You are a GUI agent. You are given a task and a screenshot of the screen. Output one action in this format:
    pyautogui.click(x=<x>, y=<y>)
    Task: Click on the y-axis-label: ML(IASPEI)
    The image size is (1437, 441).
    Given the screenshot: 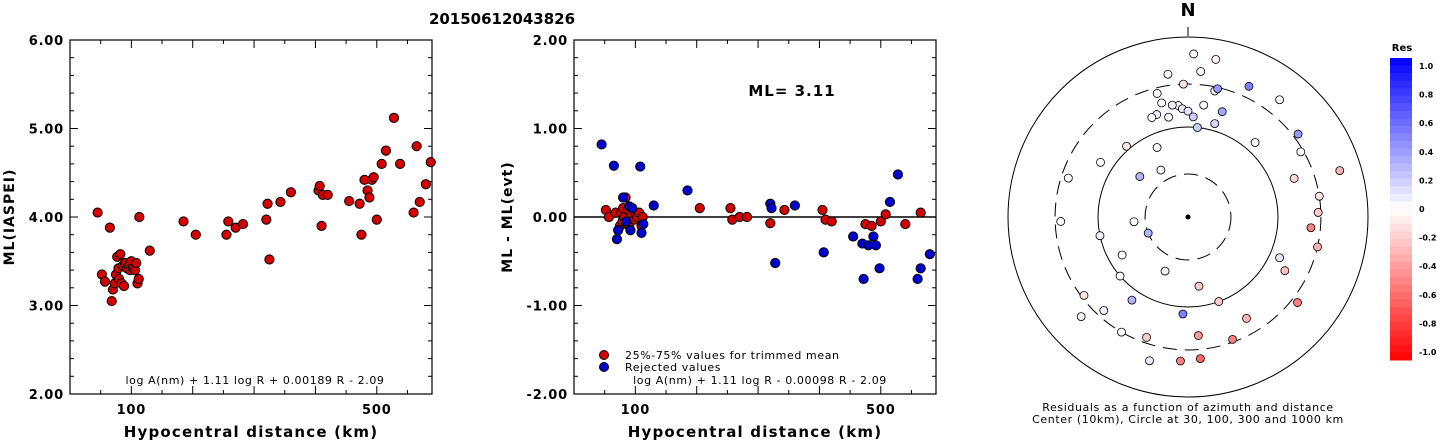 What is the action you would take?
    pyautogui.click(x=10, y=217)
    